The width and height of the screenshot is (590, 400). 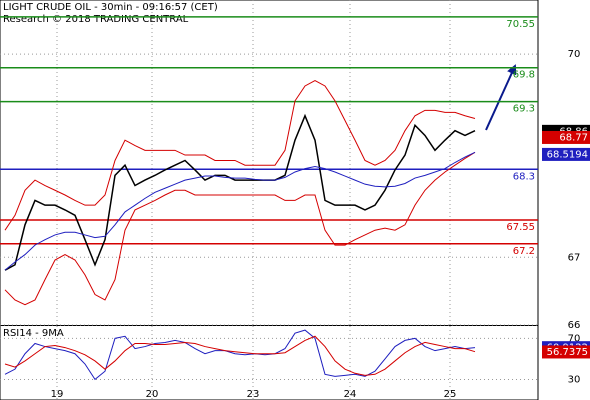 What do you see at coordinates (450, 394) in the screenshot?
I see `x-tick-label: 25` at bounding box center [450, 394].